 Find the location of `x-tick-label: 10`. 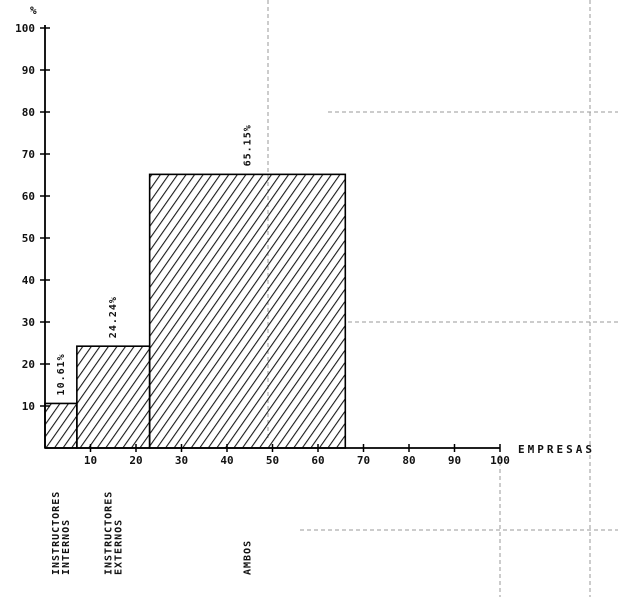

x-tick-label: 10 is located at coordinates (90, 460).